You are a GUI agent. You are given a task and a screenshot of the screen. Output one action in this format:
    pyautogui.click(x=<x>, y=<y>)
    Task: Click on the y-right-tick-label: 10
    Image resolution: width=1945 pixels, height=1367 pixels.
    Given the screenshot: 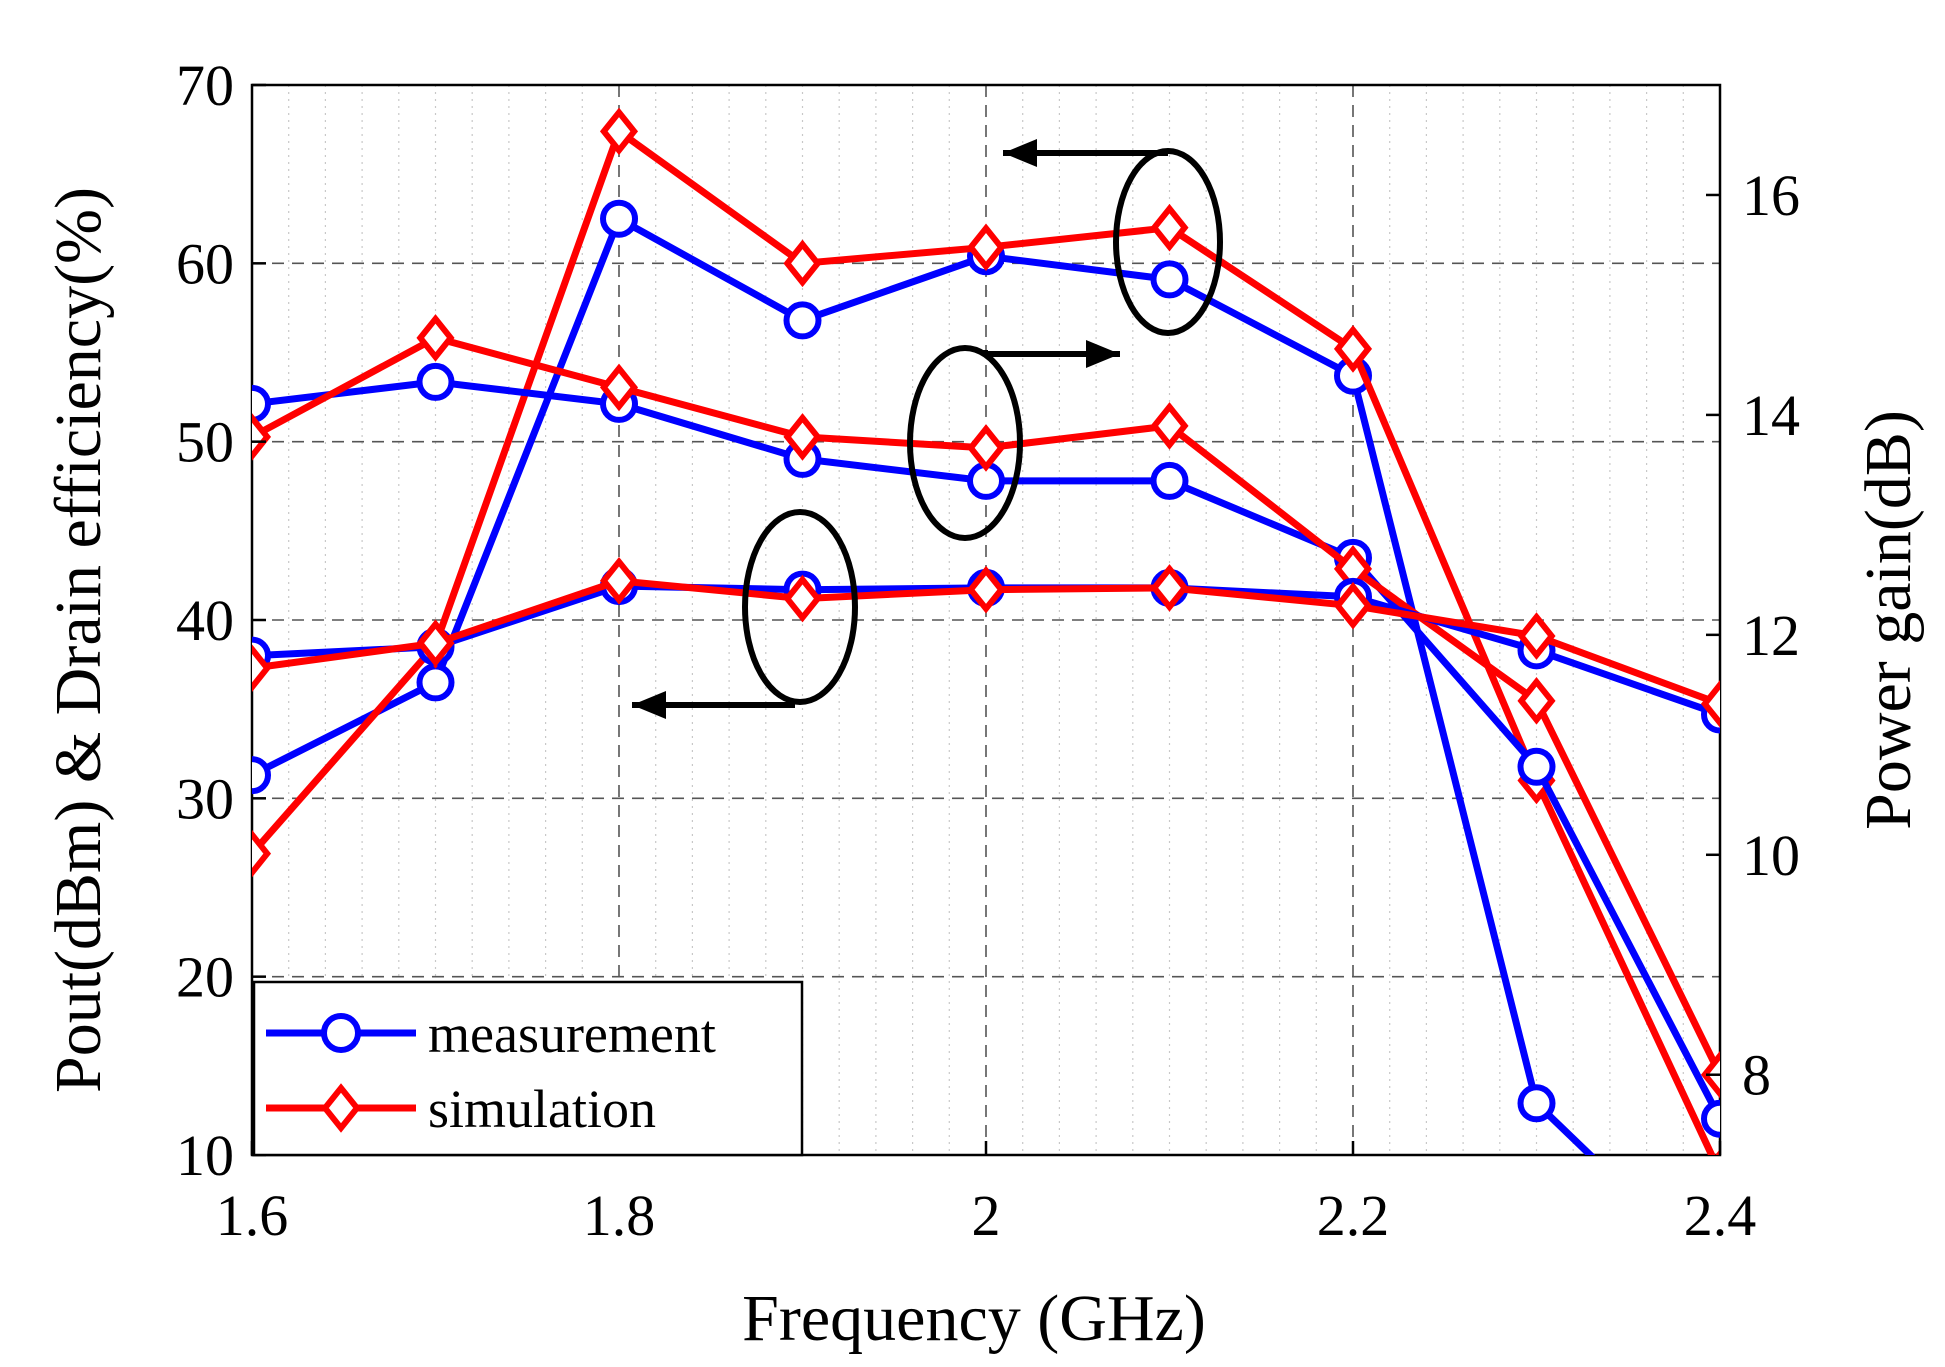 What is the action you would take?
    pyautogui.click(x=1771, y=855)
    